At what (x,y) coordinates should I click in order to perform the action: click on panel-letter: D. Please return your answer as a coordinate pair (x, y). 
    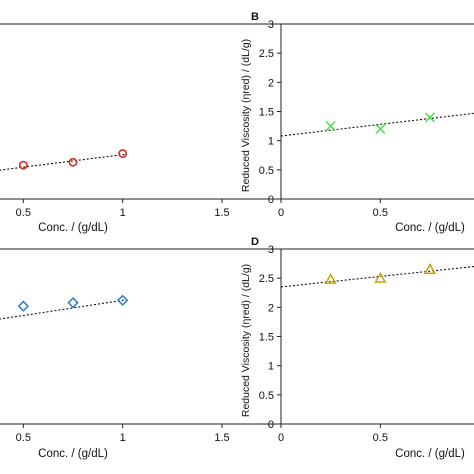
    Looking at the image, I should click on (255, 242).